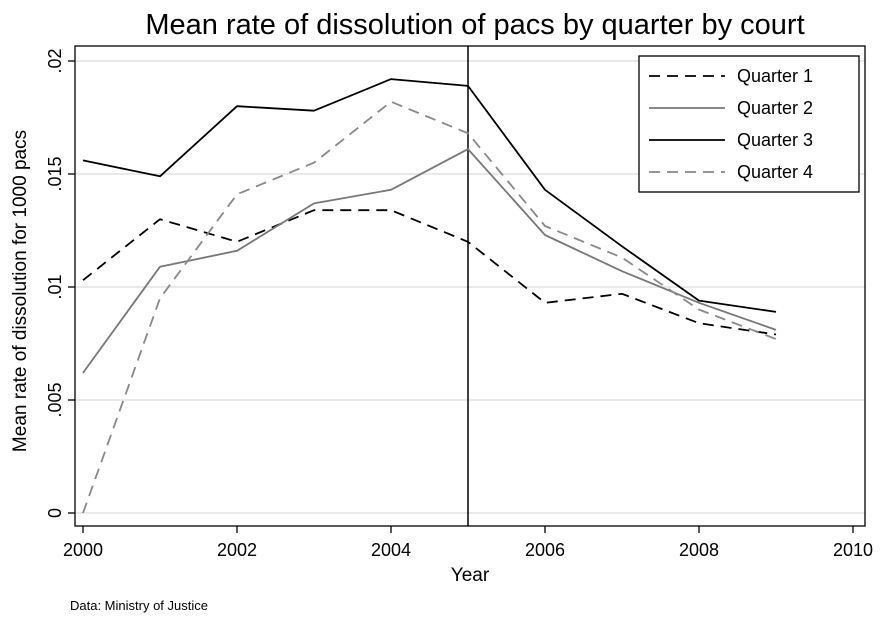  I want to click on x-tick-label: 2004, so click(391, 550).